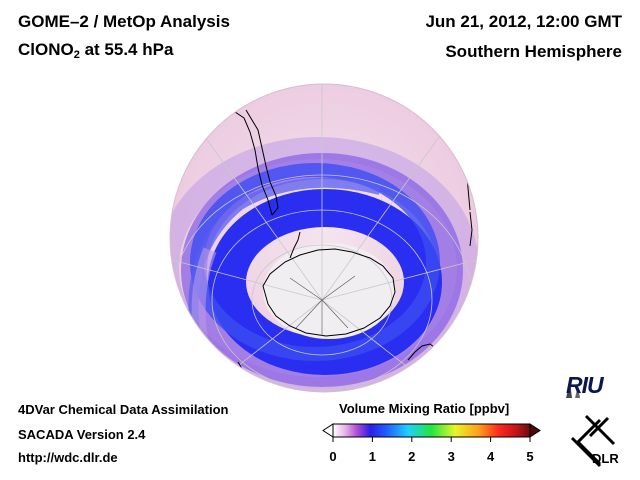 The image size is (640, 480). Describe the element at coordinates (593, 441) in the screenshot. I see `dlr-logo-mark` at that location.